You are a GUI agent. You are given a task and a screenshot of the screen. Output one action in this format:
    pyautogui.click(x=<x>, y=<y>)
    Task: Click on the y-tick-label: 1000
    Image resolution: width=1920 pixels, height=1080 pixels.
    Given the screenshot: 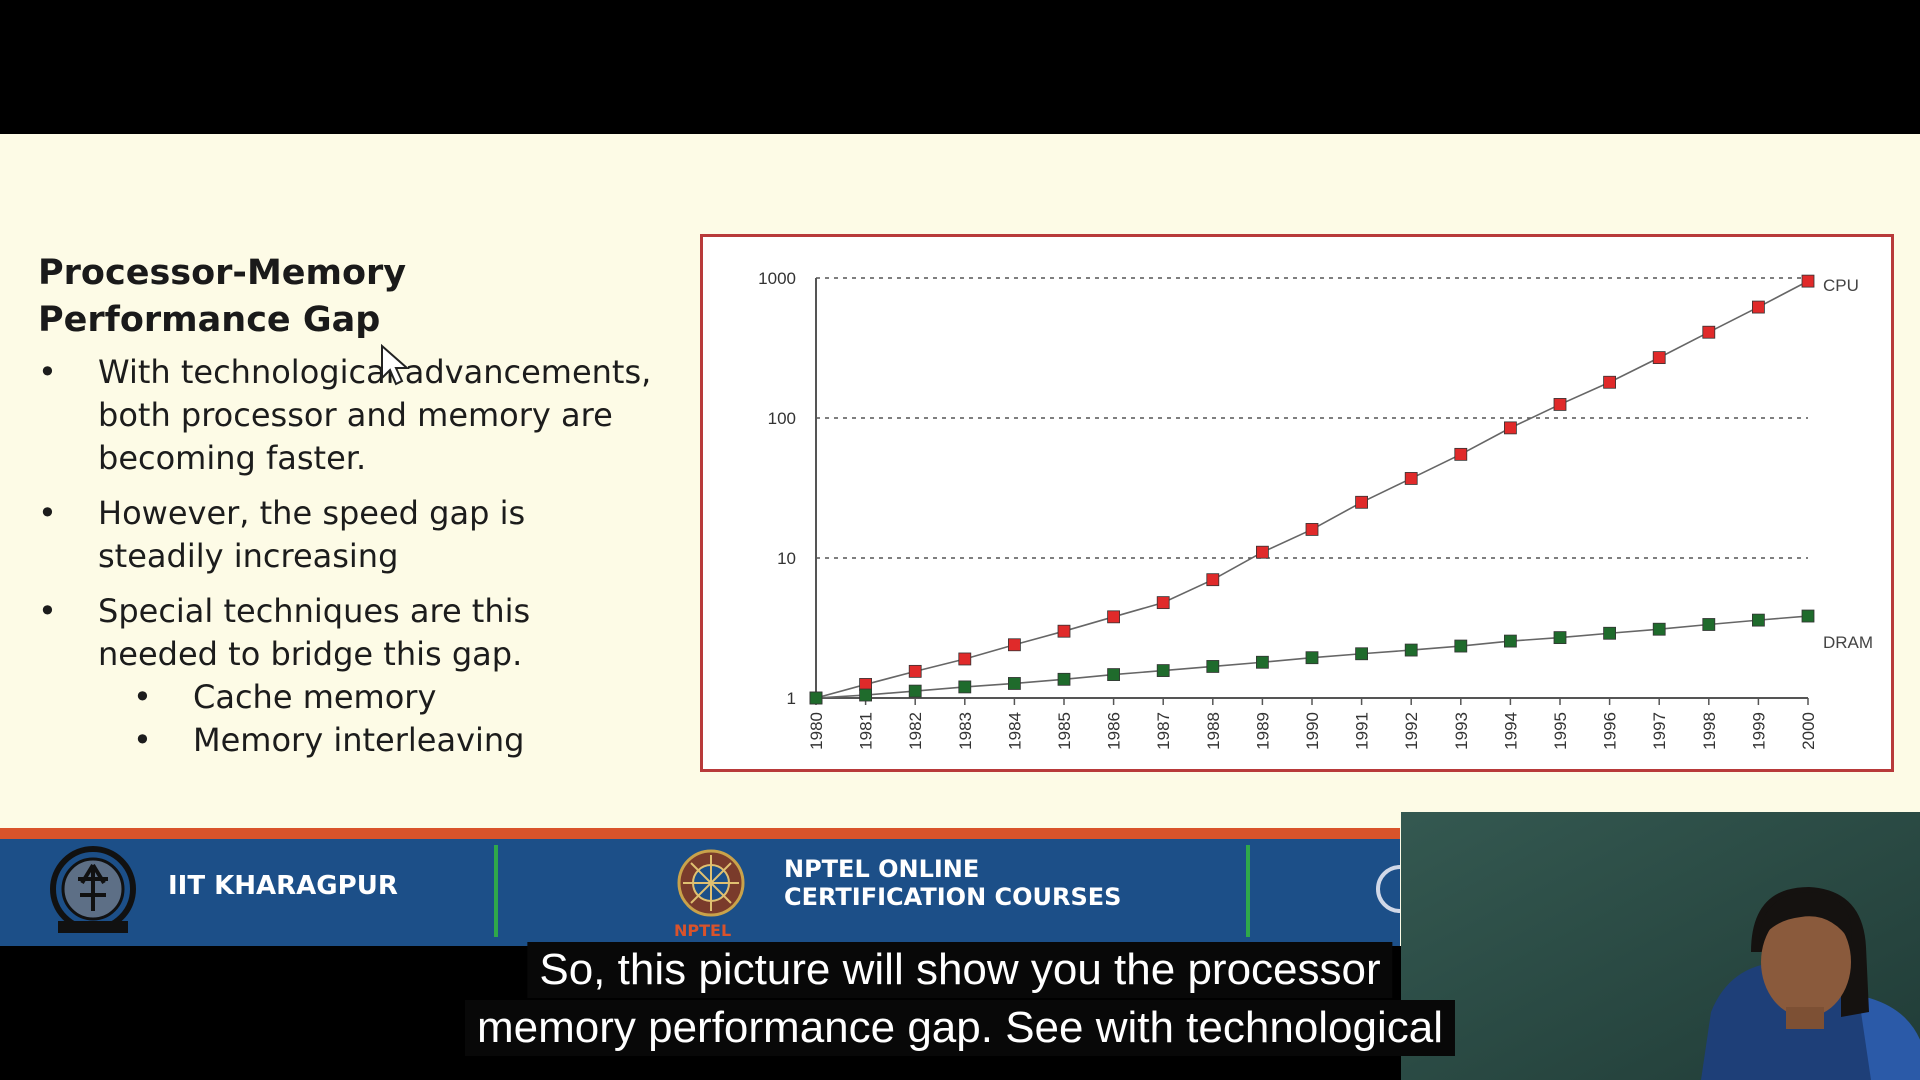 What is the action you would take?
    pyautogui.click(x=777, y=278)
    